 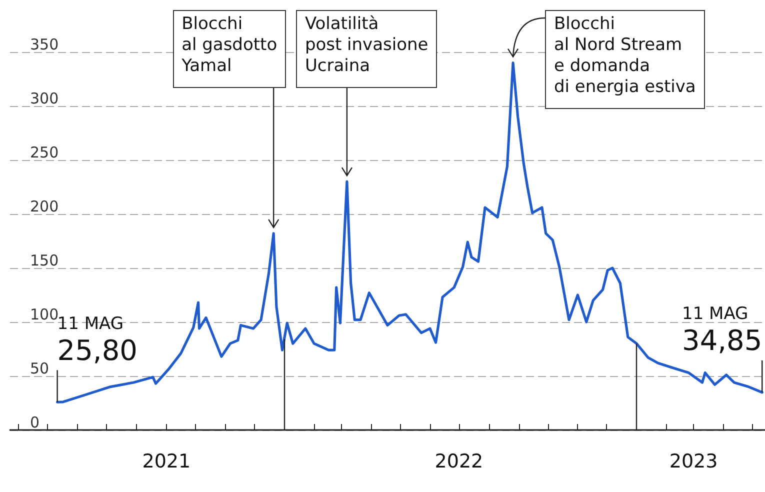 What do you see at coordinates (625, 59) in the screenshot?
I see `annotation: Blocchi al Nord Stream e domanda di energia estiva` at bounding box center [625, 59].